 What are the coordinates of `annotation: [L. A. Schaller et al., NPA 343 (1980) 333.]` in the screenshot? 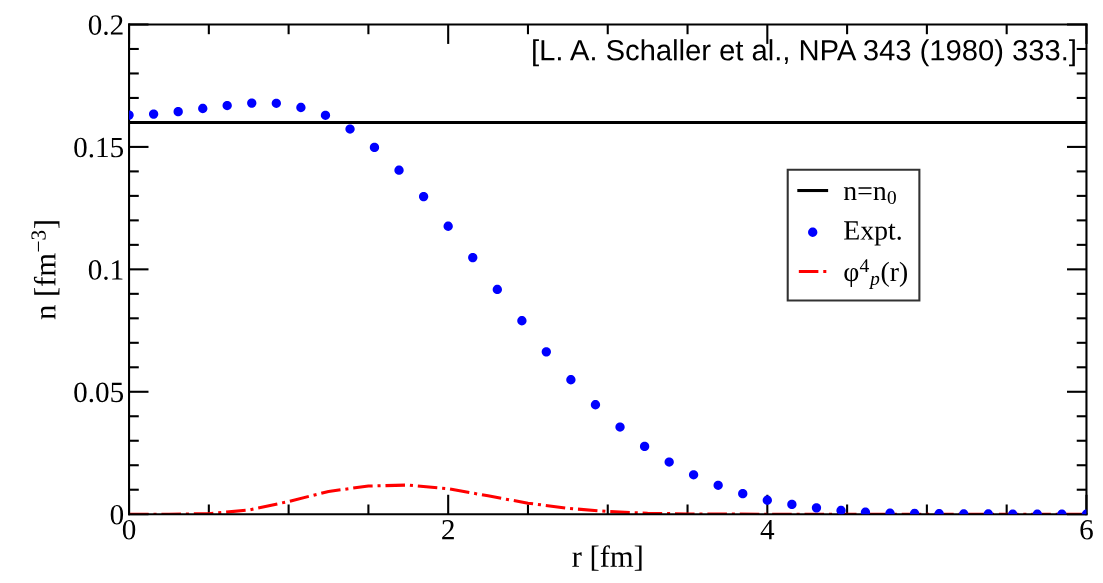 It's located at (804, 53).